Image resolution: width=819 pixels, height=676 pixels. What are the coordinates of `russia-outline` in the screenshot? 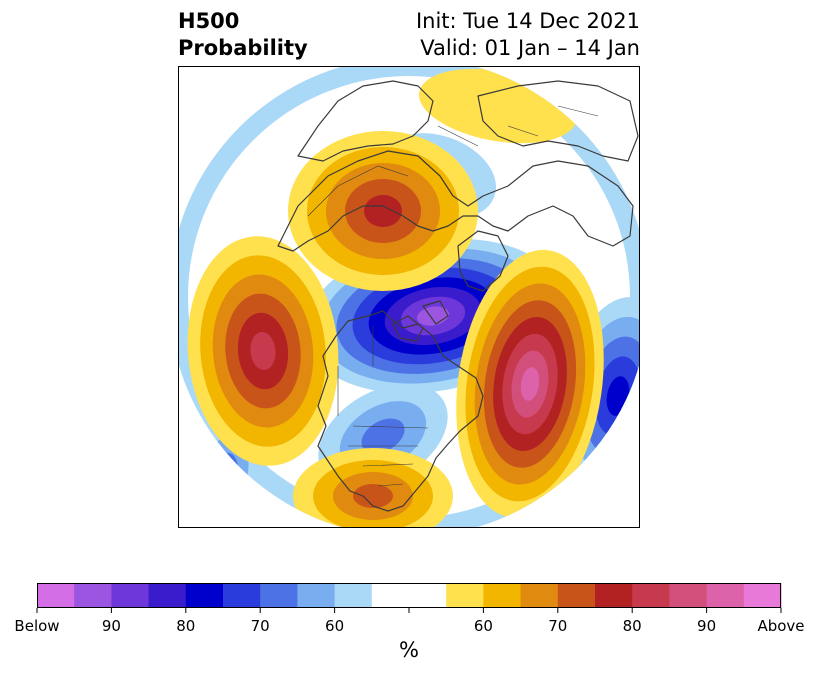 It's located at (558, 121).